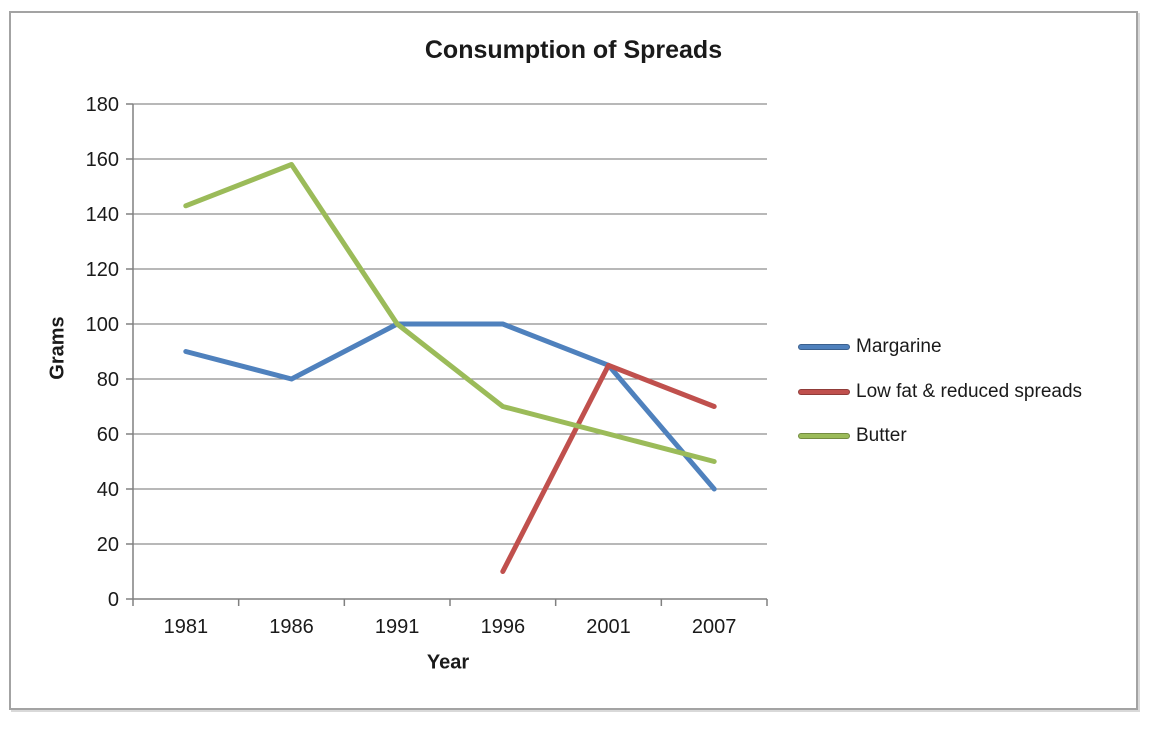 This screenshot has height=738, width=1160. I want to click on series-line-margarine, so click(450, 406).